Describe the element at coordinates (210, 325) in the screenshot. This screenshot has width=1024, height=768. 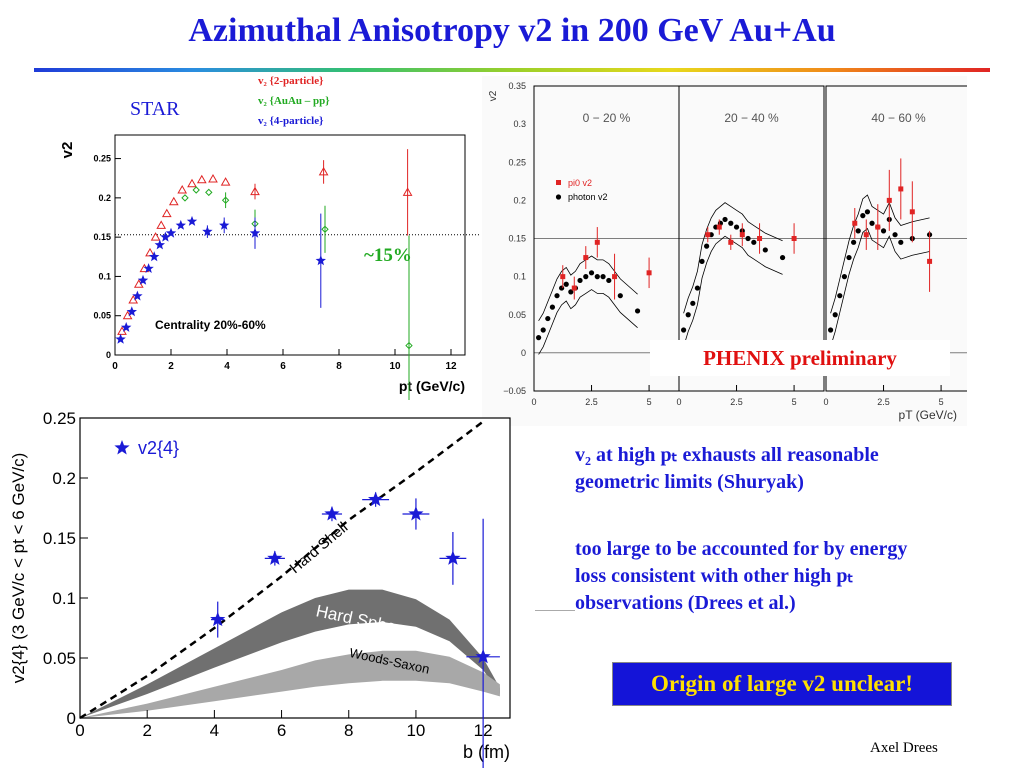
I see `centrality-annotation: Centrality 20%-60%` at that location.